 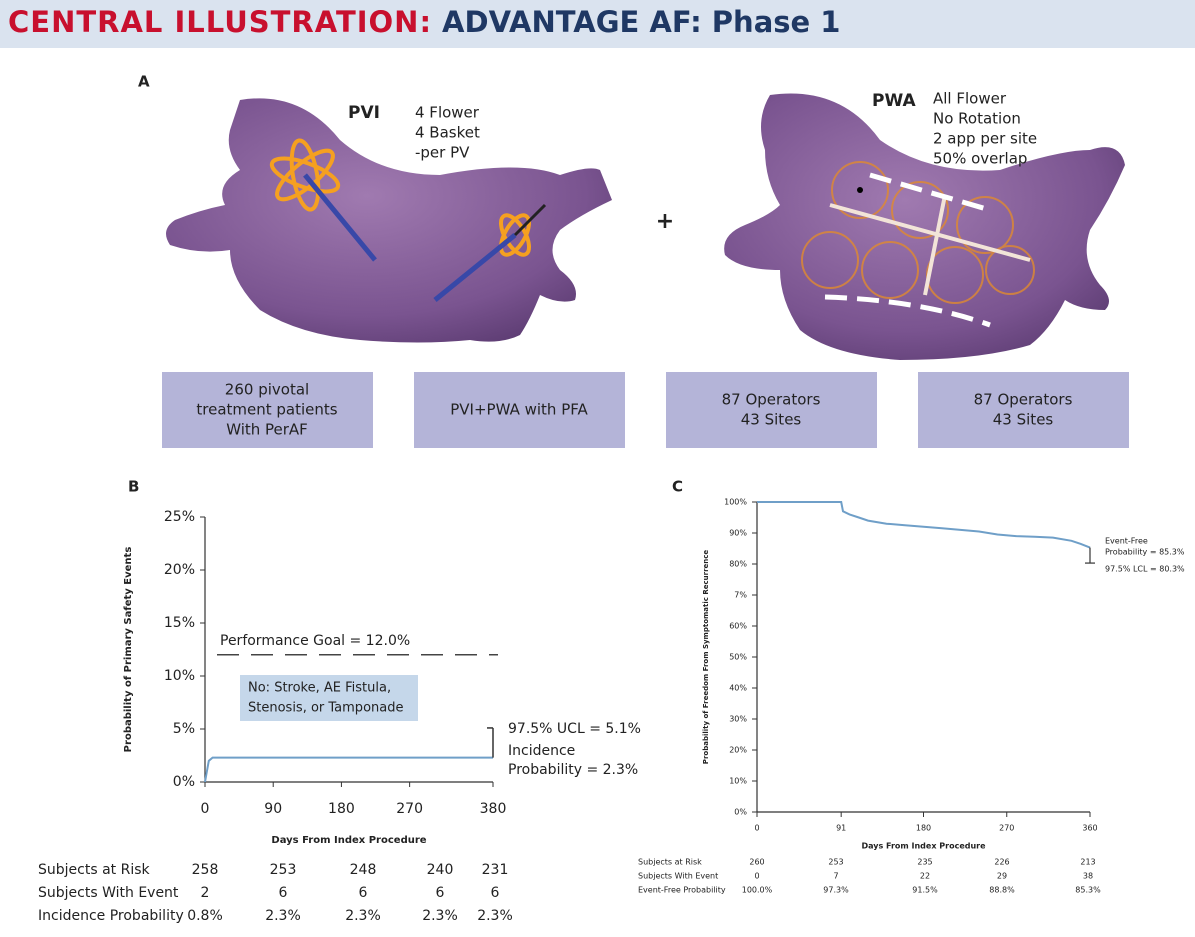 What do you see at coordinates (924, 226) in the screenshot?
I see `heart-right` at bounding box center [924, 226].